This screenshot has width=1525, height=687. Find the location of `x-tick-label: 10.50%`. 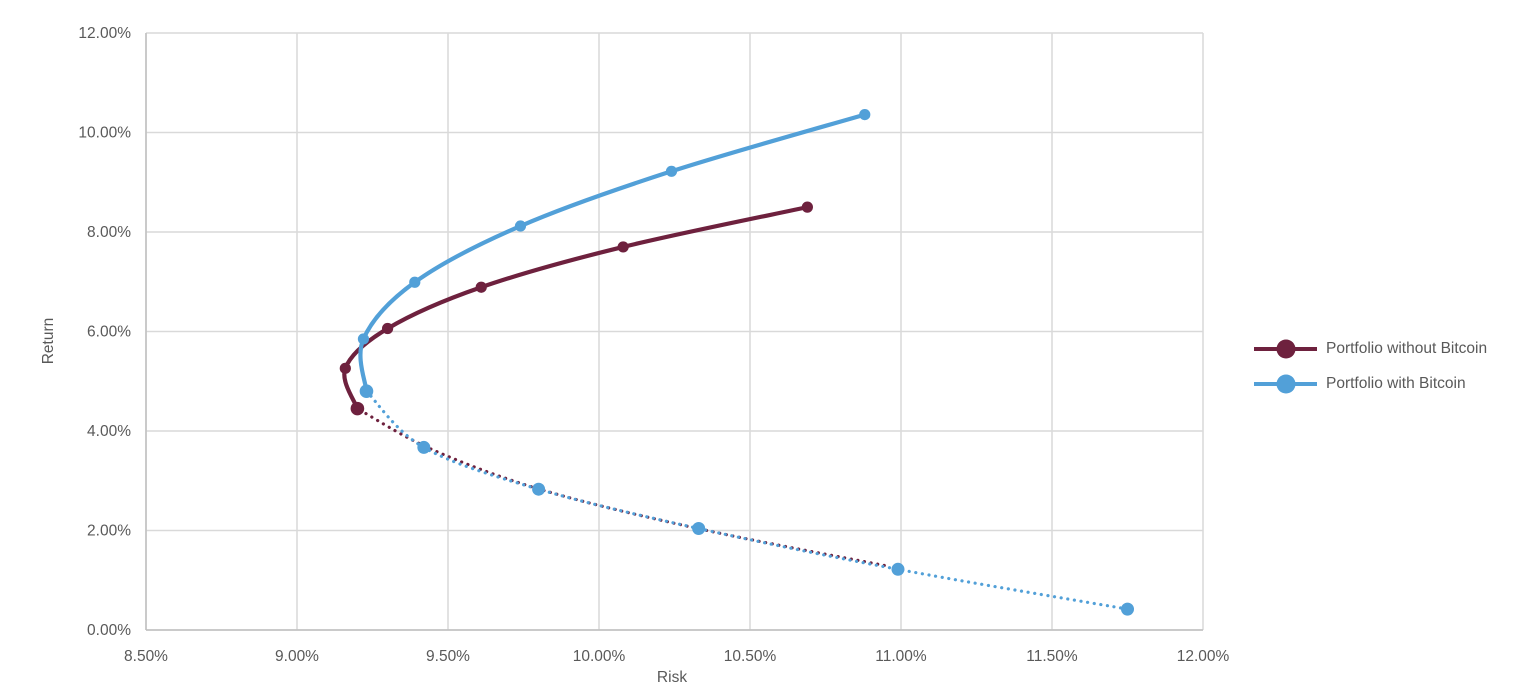

x-tick-label: 10.50% is located at coordinates (750, 656).